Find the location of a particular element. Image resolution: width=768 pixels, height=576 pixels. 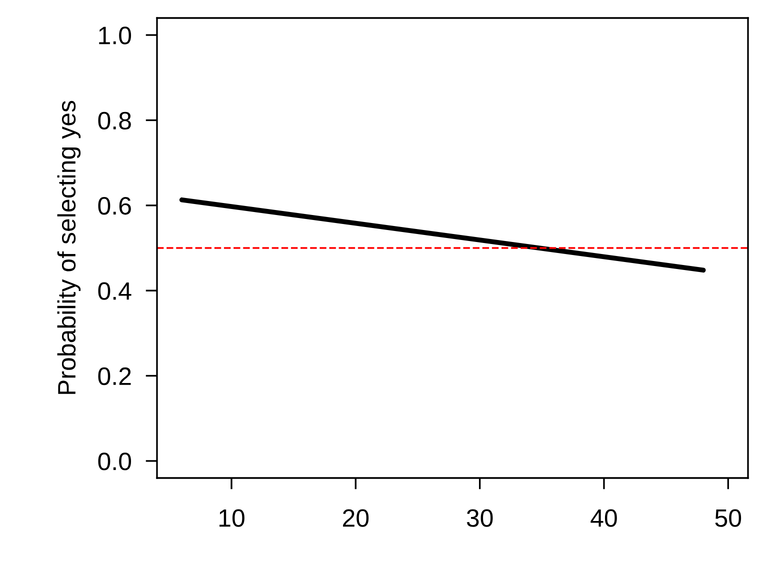

x-tick-label: 10 is located at coordinates (232, 518).